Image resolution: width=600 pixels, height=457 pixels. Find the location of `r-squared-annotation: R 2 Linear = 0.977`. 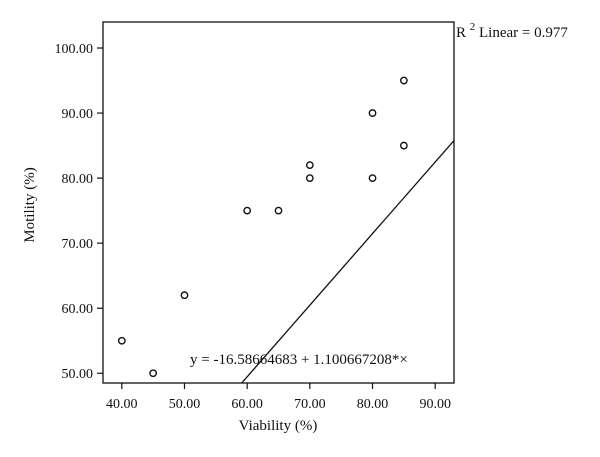

r-squared-annotation: R 2 Linear = 0.977 is located at coordinates (512, 29).